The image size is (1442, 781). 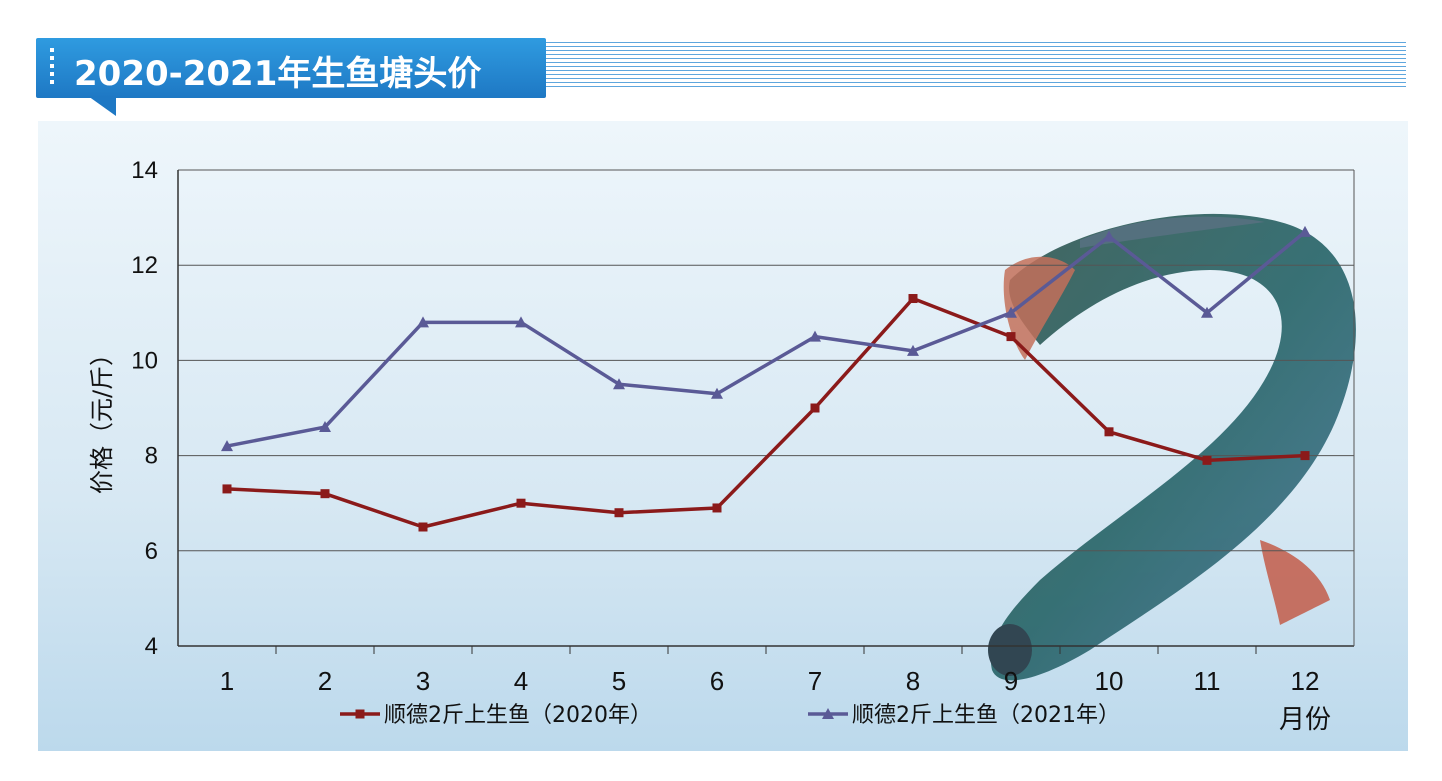 I want to click on legend-label: 顺德2斤上生鱼（2021年）, so click(x=986, y=715).